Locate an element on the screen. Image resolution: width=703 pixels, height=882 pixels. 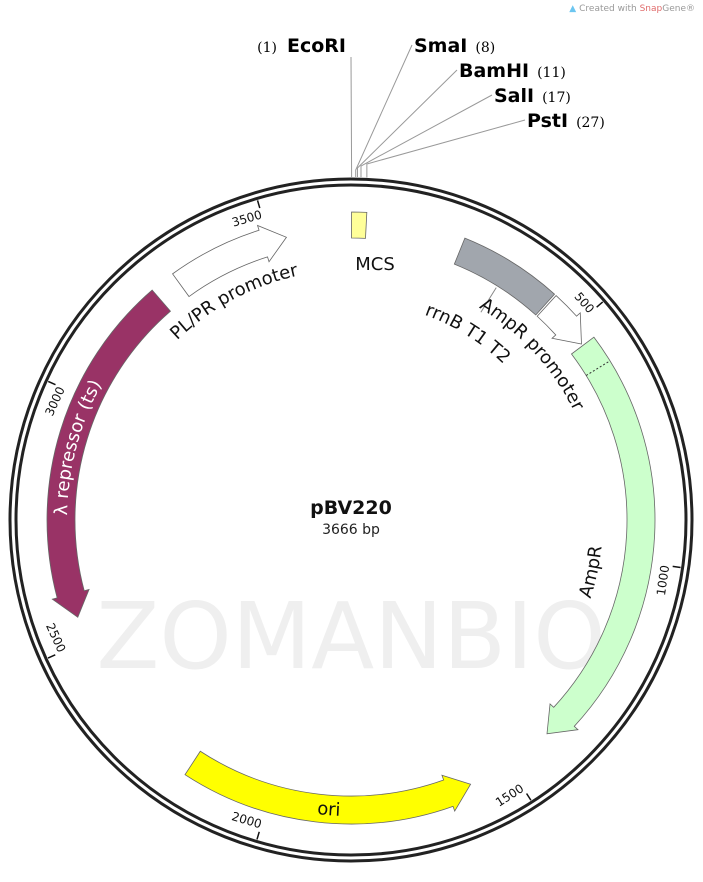
enzyme-label: SalI (17) is located at coordinates (532, 96).